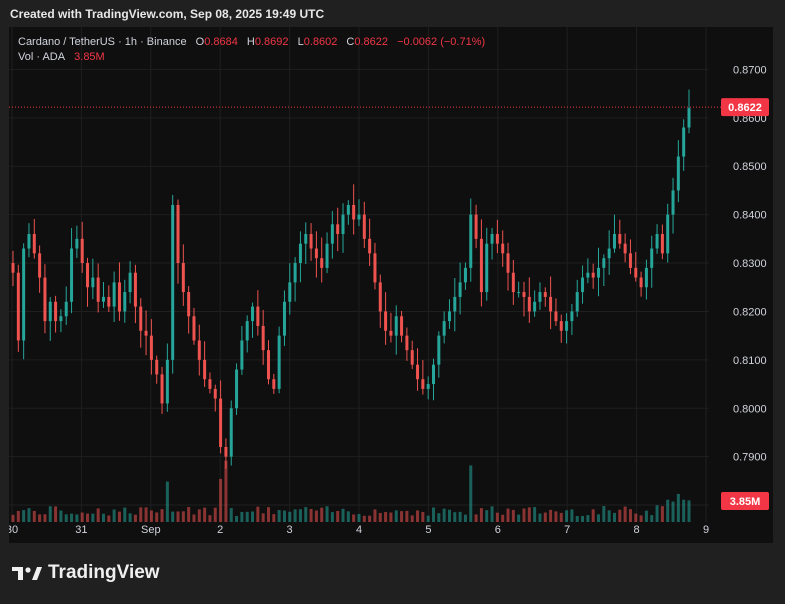  I want to click on volume-tag, so click(745, 501).